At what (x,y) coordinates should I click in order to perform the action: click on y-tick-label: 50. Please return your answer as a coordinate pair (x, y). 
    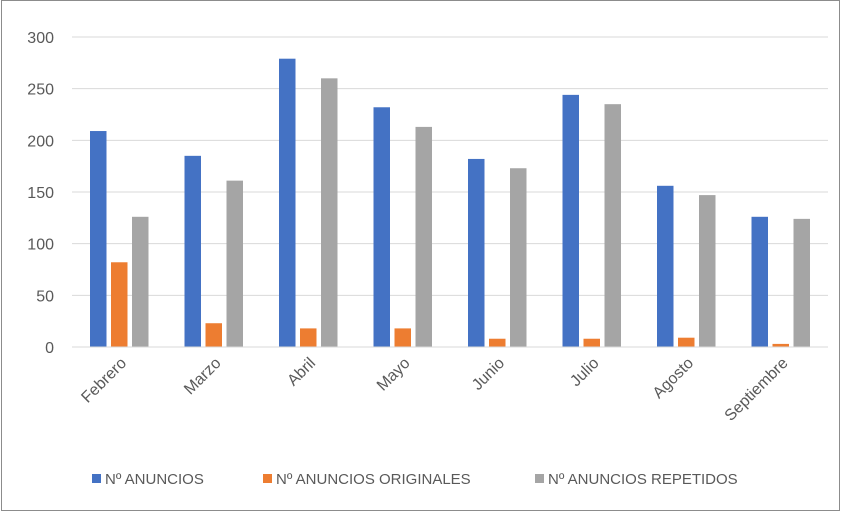
    Looking at the image, I should click on (45, 296).